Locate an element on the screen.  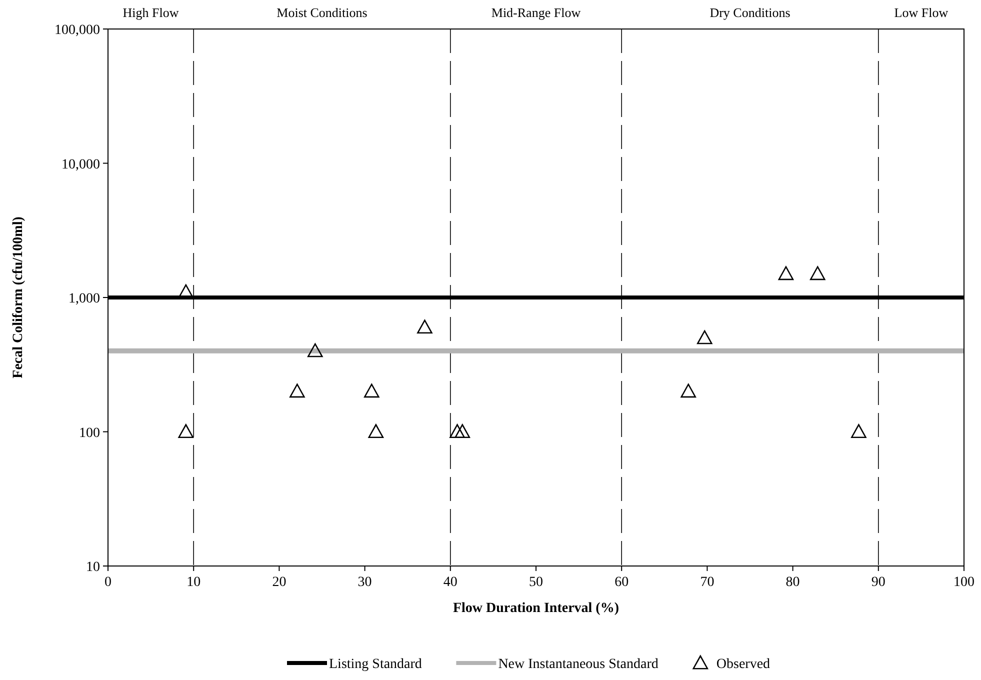
x-tick-label: 90 is located at coordinates (878, 582).